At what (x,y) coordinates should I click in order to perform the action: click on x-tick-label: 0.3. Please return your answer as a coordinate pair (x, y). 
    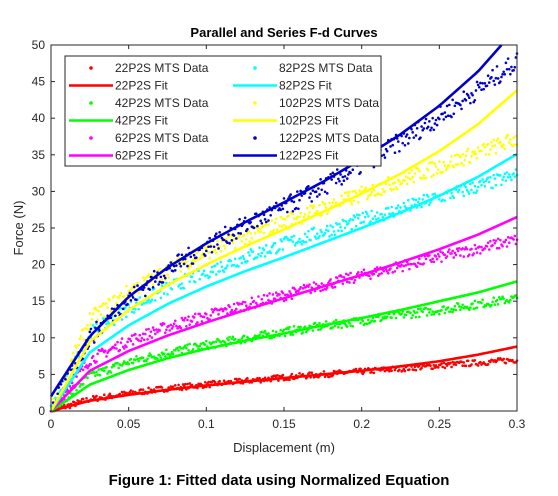
    Looking at the image, I should click on (517, 424).